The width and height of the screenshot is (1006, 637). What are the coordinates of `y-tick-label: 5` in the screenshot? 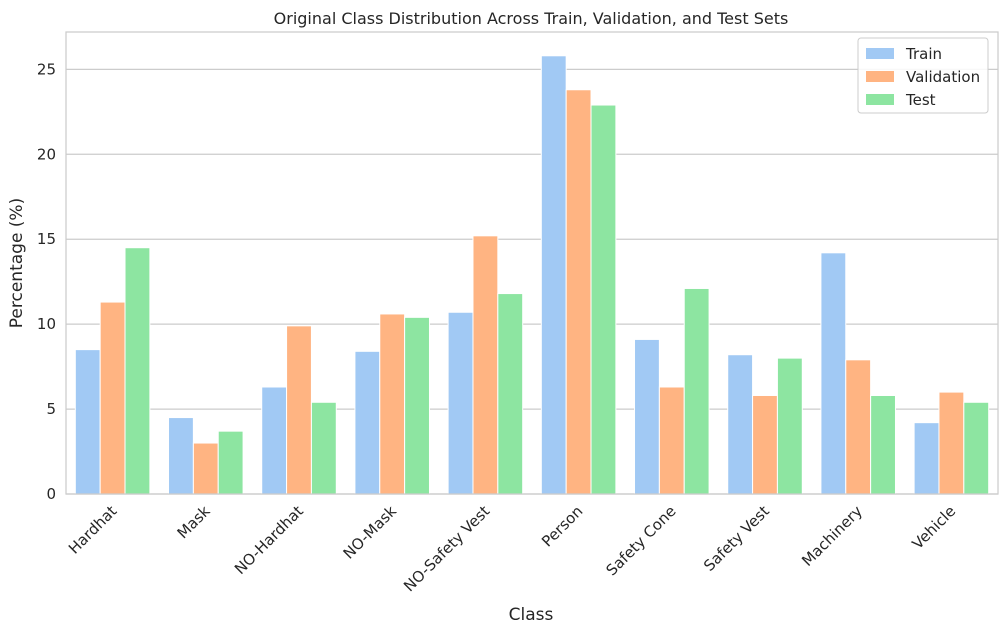 It's located at (51, 409).